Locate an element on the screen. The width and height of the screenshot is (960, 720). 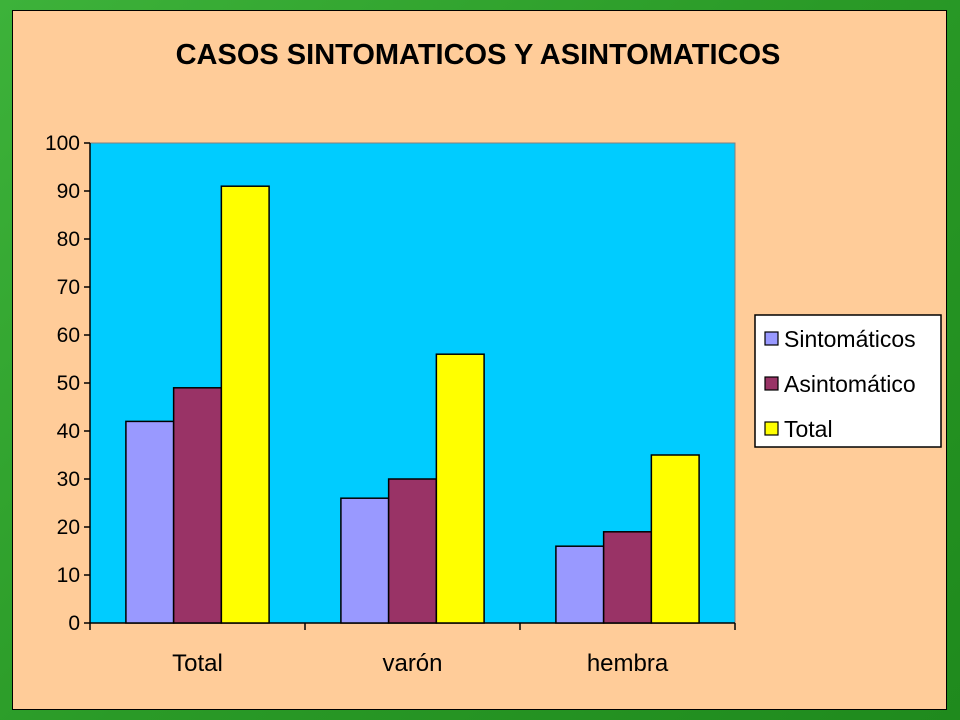
y-tick-label: 50 is located at coordinates (68, 383).